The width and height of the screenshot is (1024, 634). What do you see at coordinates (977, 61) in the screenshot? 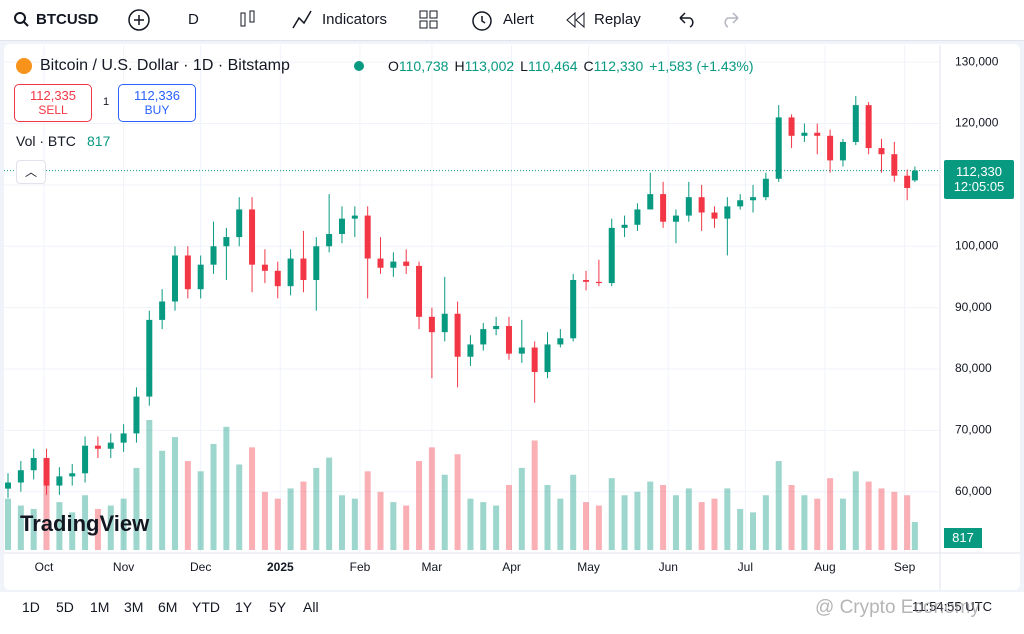
I see `y-tick-label: 130,000` at bounding box center [977, 61].